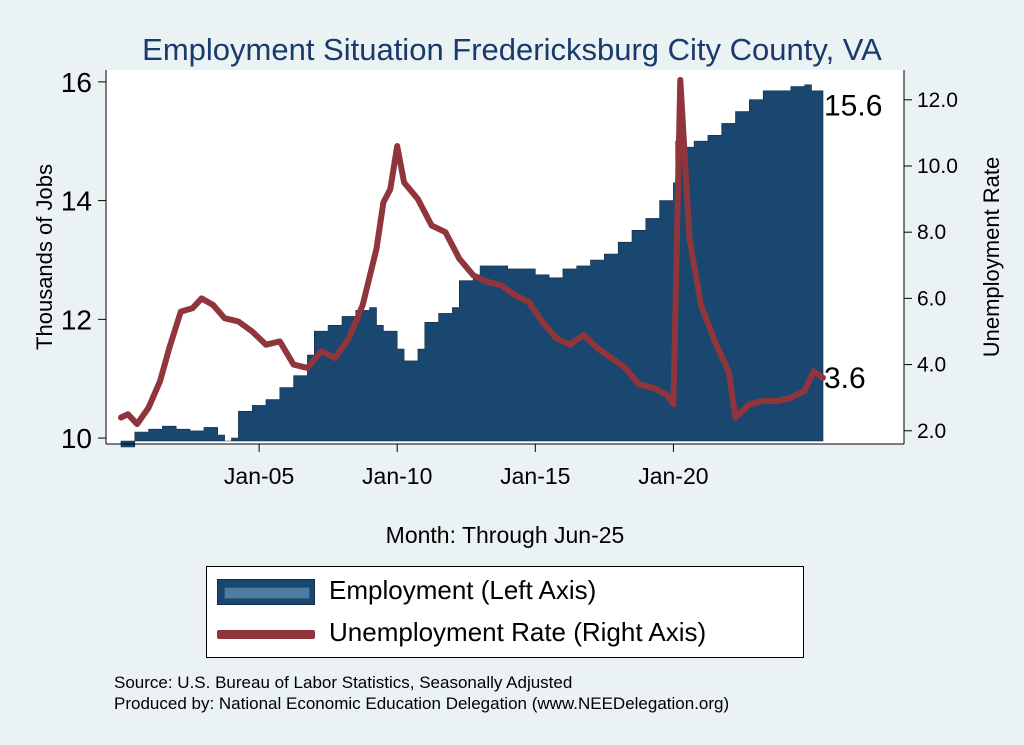 This screenshot has height=745, width=1024. Describe the element at coordinates (853, 106) in the screenshot. I see `employment-end-label: 15.6` at that location.